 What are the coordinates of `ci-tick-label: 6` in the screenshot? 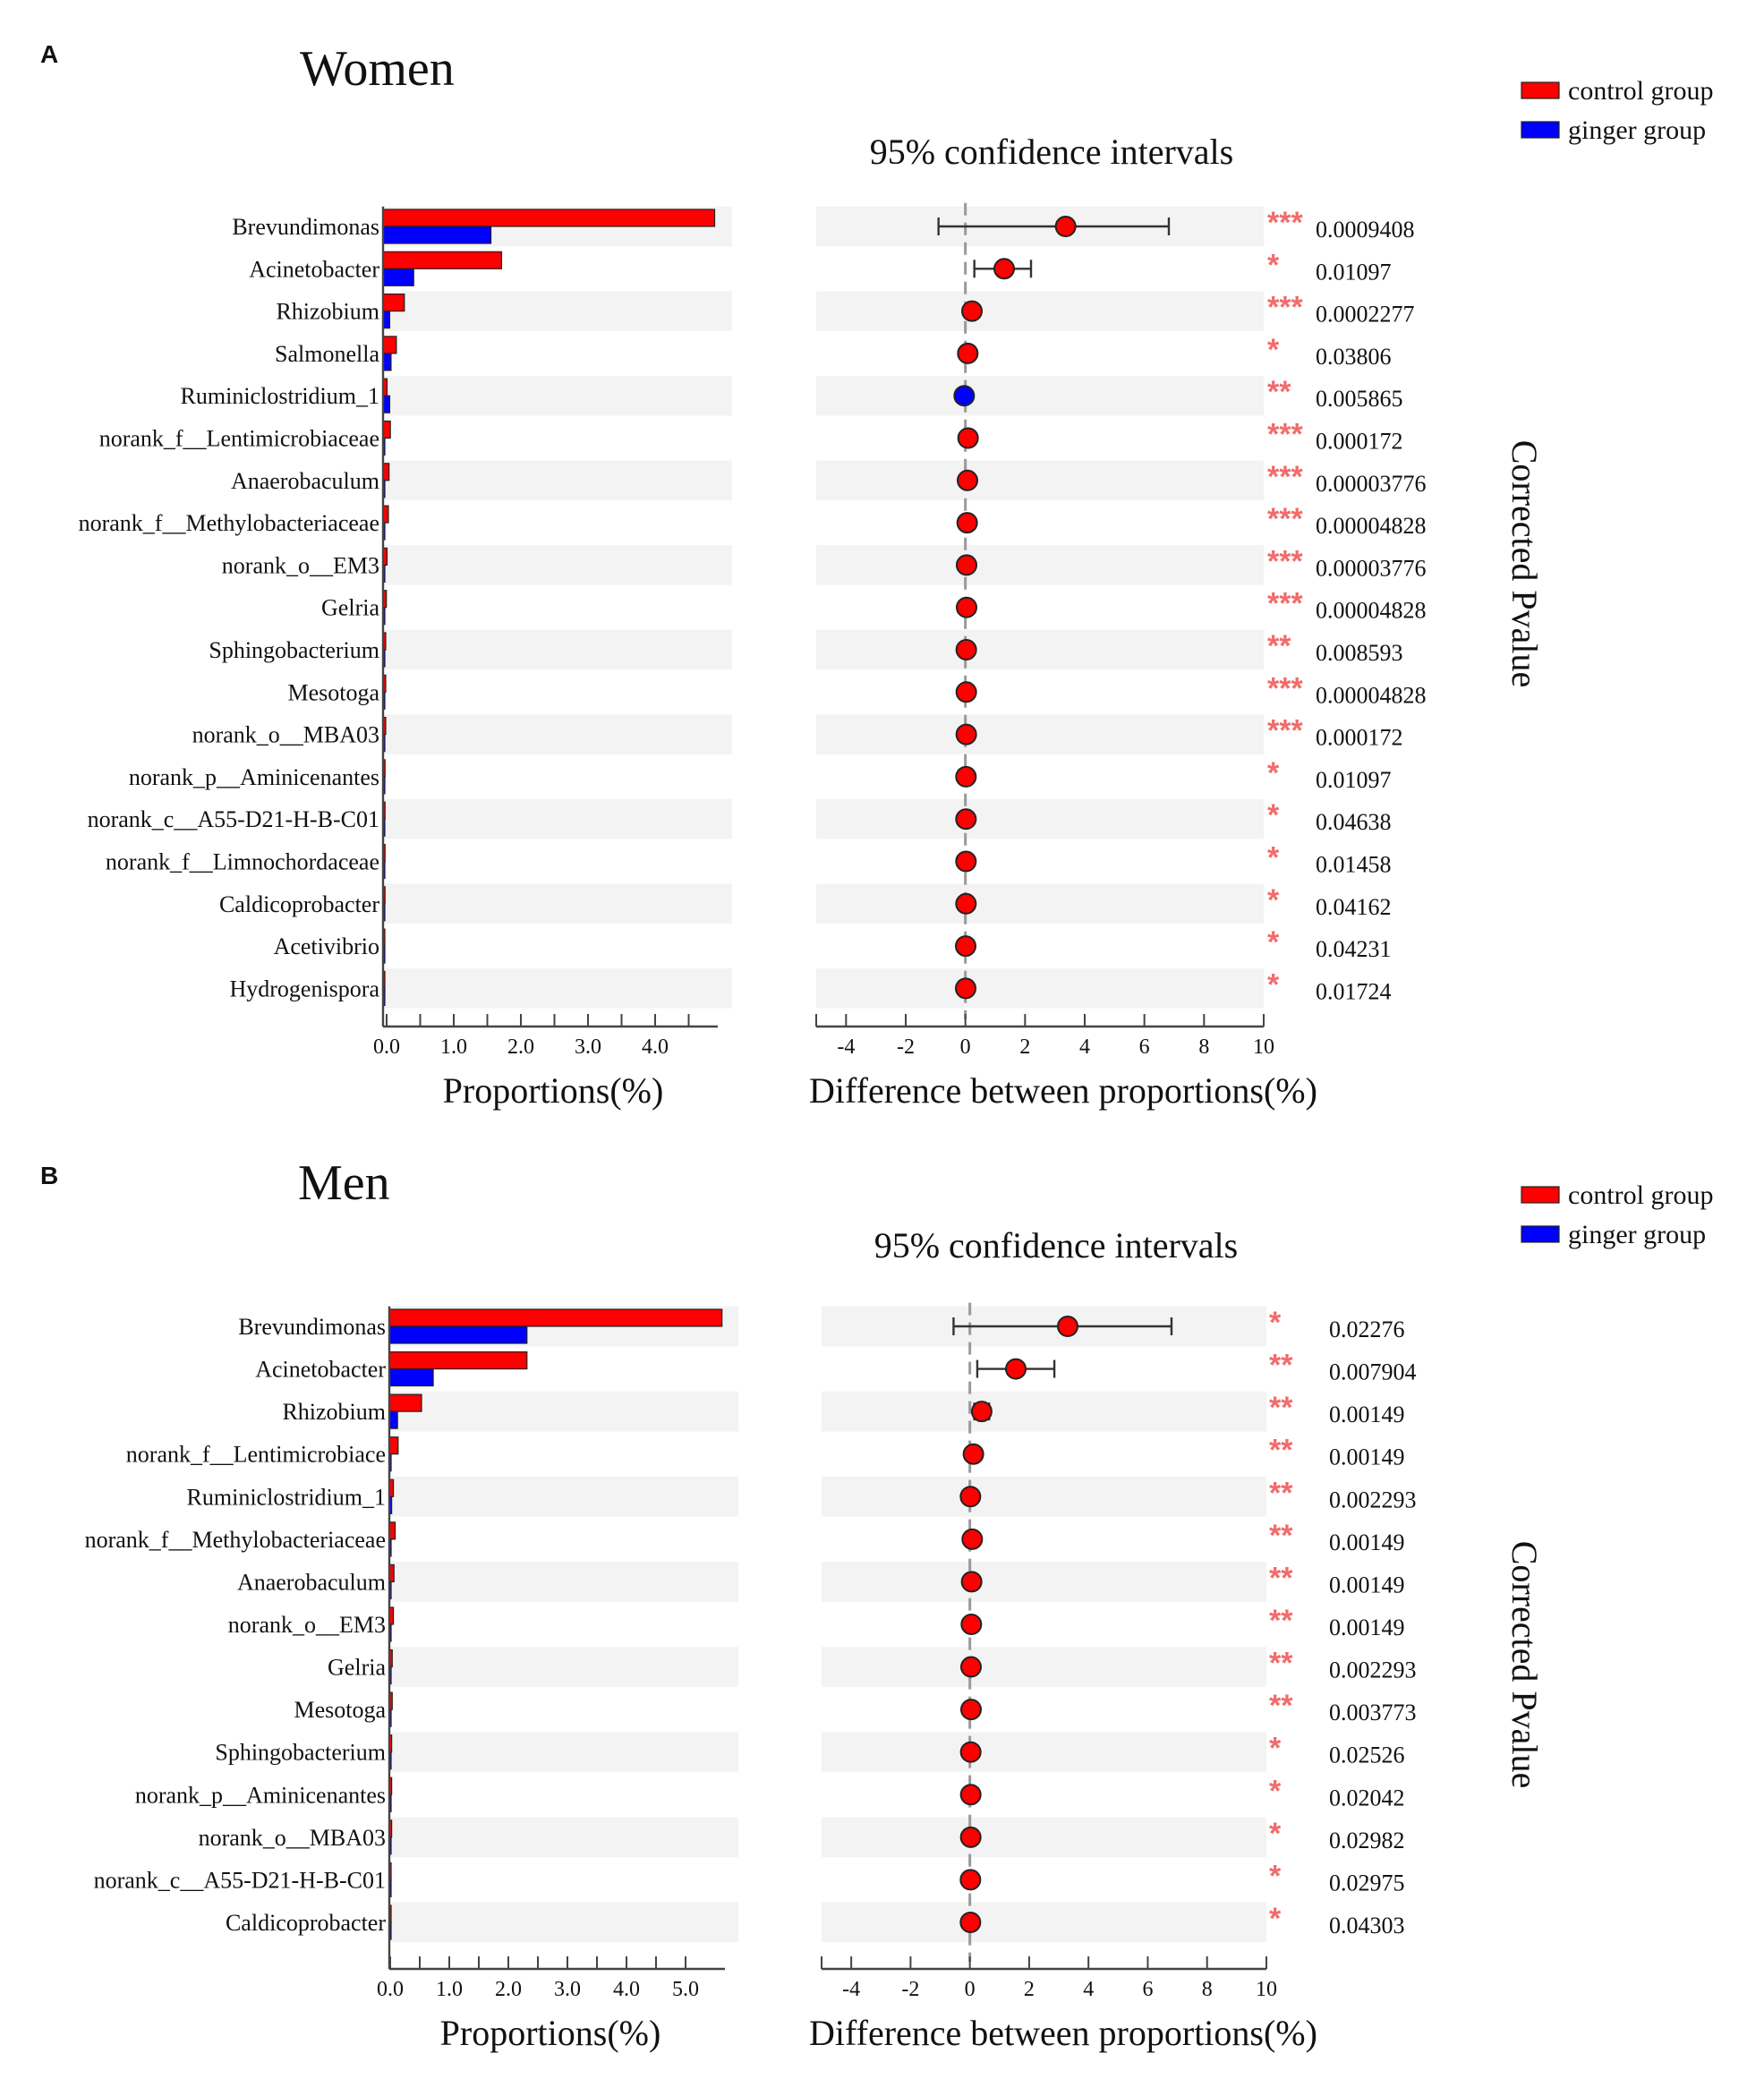 It's located at (1144, 1047).